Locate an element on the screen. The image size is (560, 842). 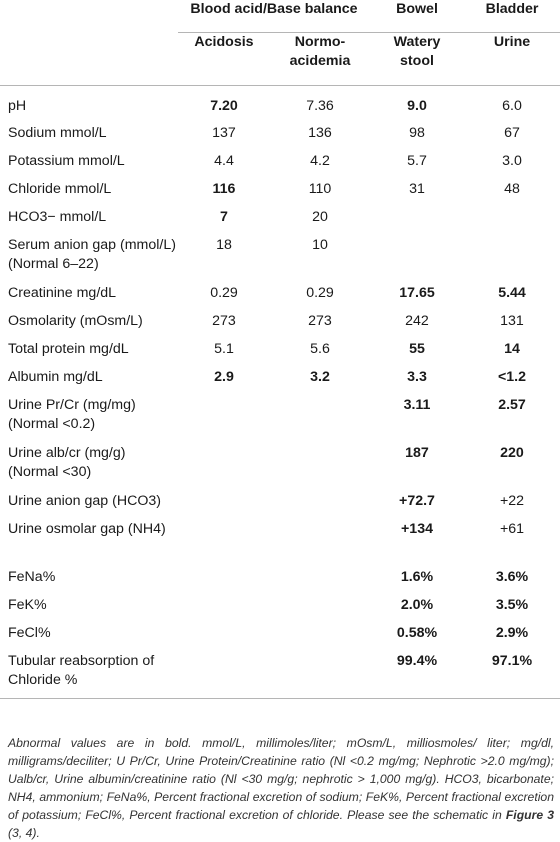
bowel-value: +134 is located at coordinates (417, 529).